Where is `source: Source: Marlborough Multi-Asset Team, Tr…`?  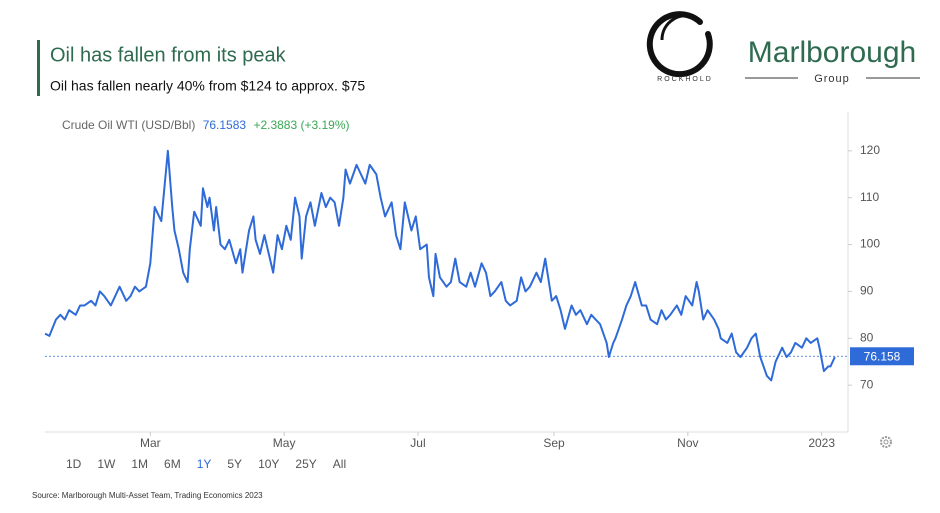 source: Source: Marlborough Multi-Asset Team, Tr… is located at coordinates (147, 495).